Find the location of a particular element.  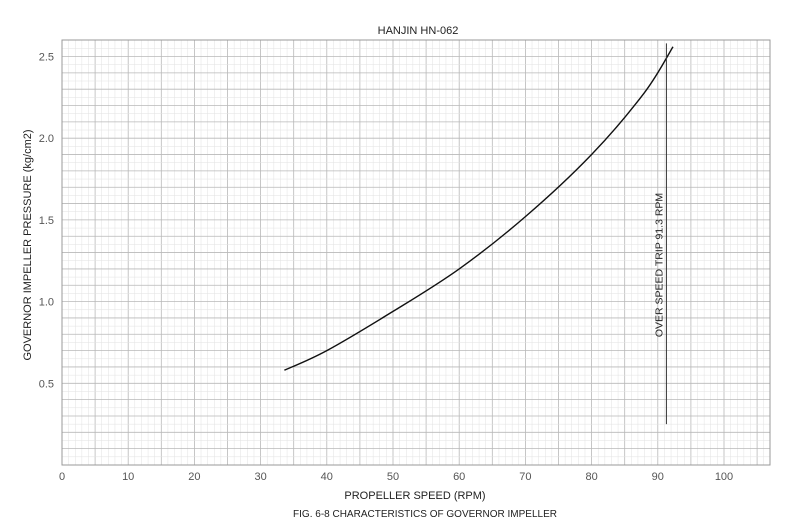

y-axis-title: GOVERNOR IMPELLER PRESSURE (kg/cm2) is located at coordinates (28, 244).